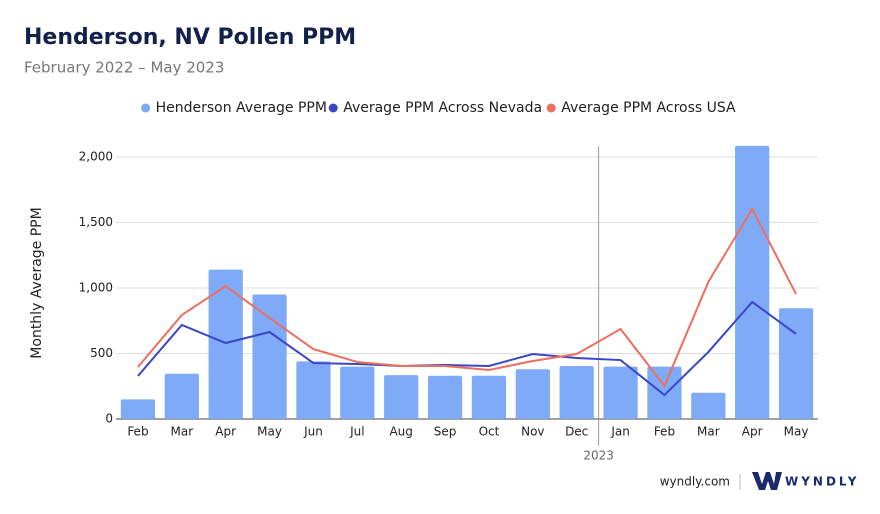 This screenshot has width=880, height=514. Describe the element at coordinates (109, 419) in the screenshot. I see `y-tick-label: 0` at that location.